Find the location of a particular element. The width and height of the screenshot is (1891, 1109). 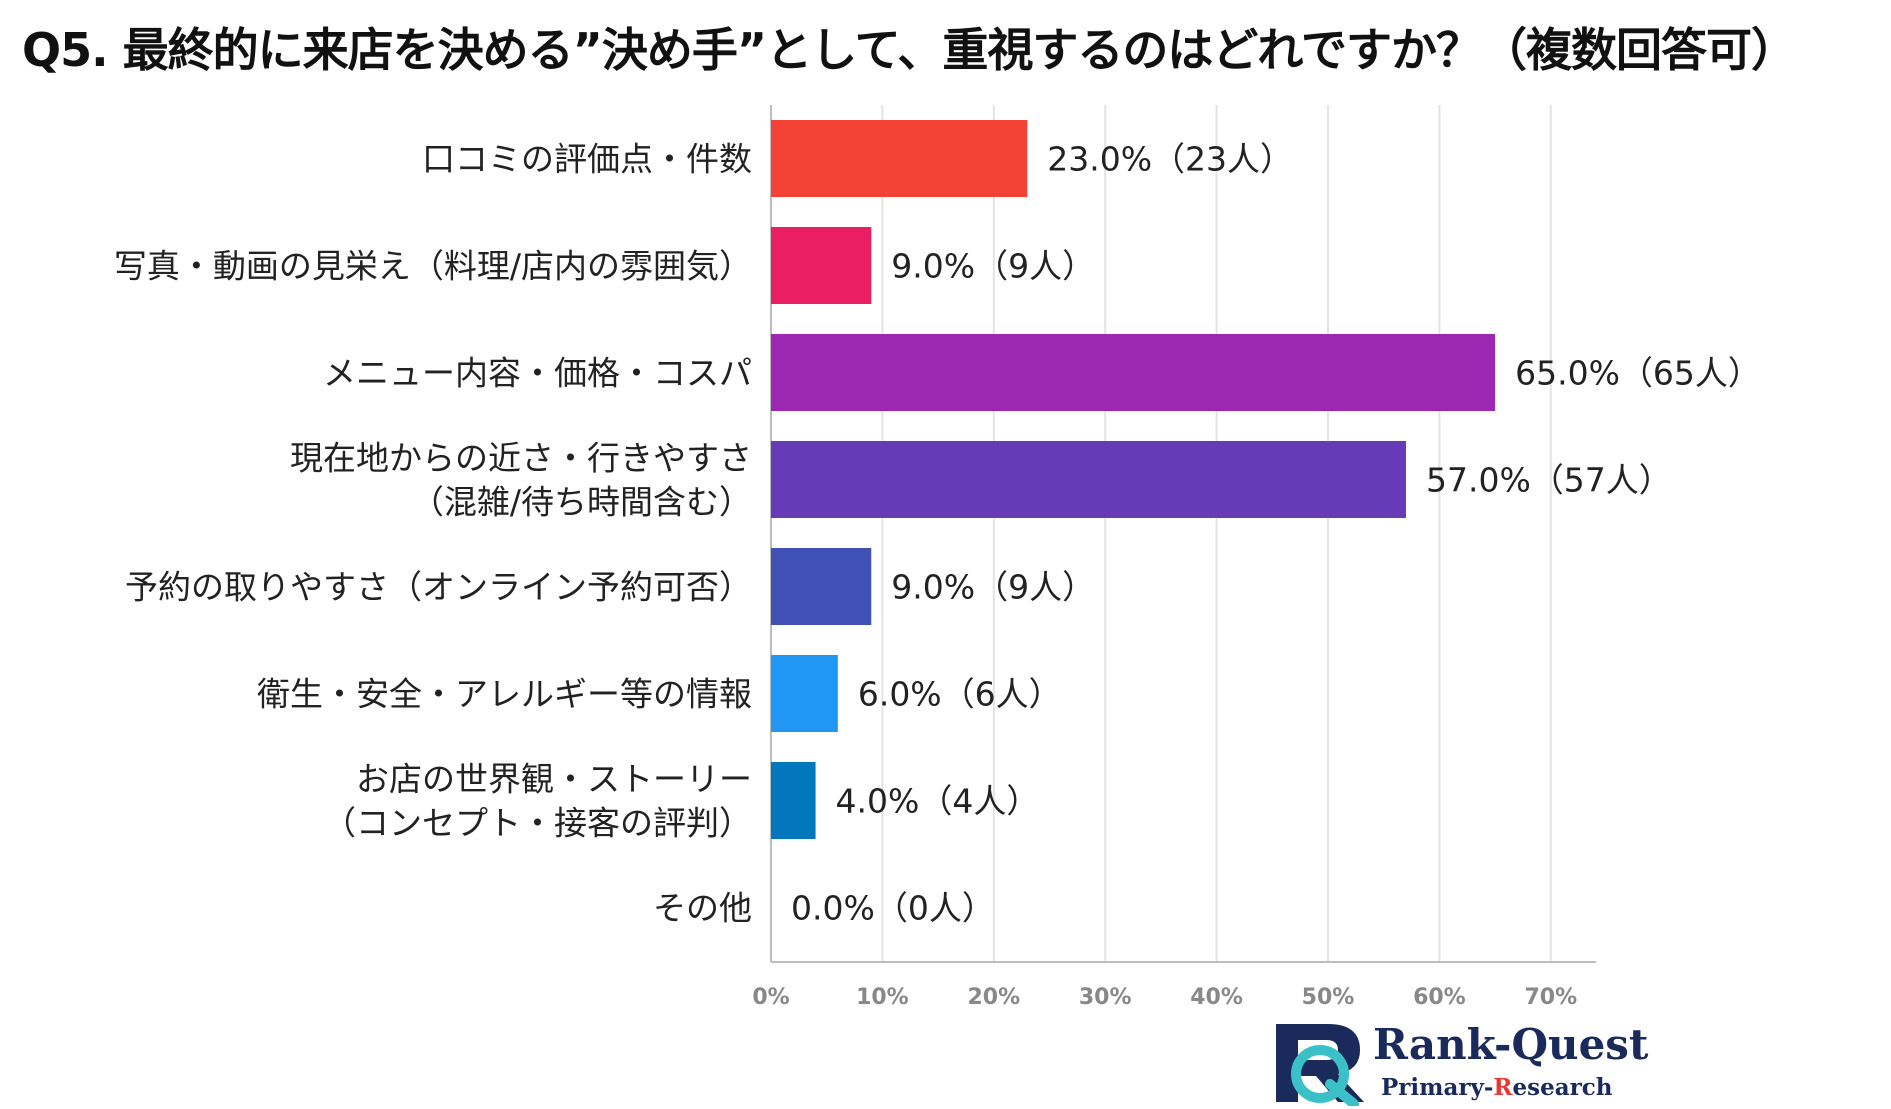

category-label: 予約の取りやすさ（オンライン予約可否） is located at coordinates (438, 587).